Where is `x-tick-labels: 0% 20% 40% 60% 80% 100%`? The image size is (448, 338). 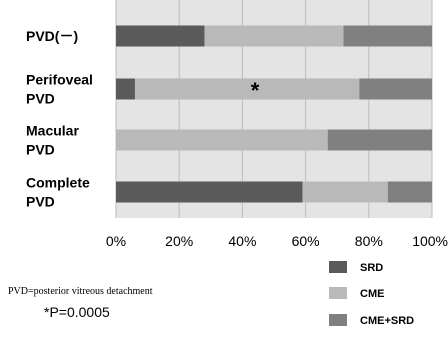 x-tick-labels: 0% 20% 40% 60% 80% 100% is located at coordinates (277, 241).